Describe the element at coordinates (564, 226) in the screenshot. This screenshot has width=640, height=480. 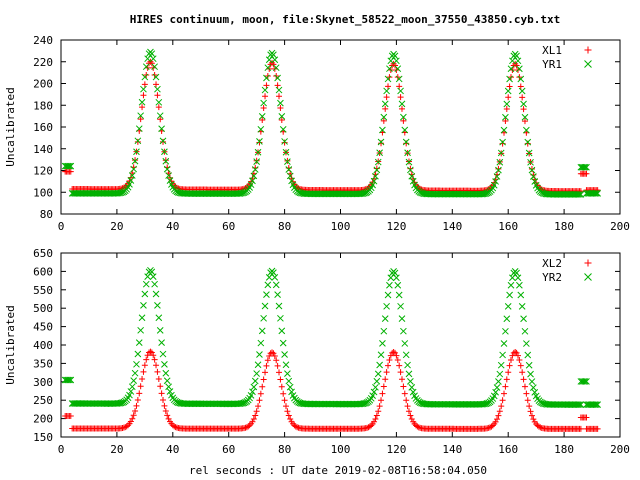
I see `x-tick-label: 180` at that location.